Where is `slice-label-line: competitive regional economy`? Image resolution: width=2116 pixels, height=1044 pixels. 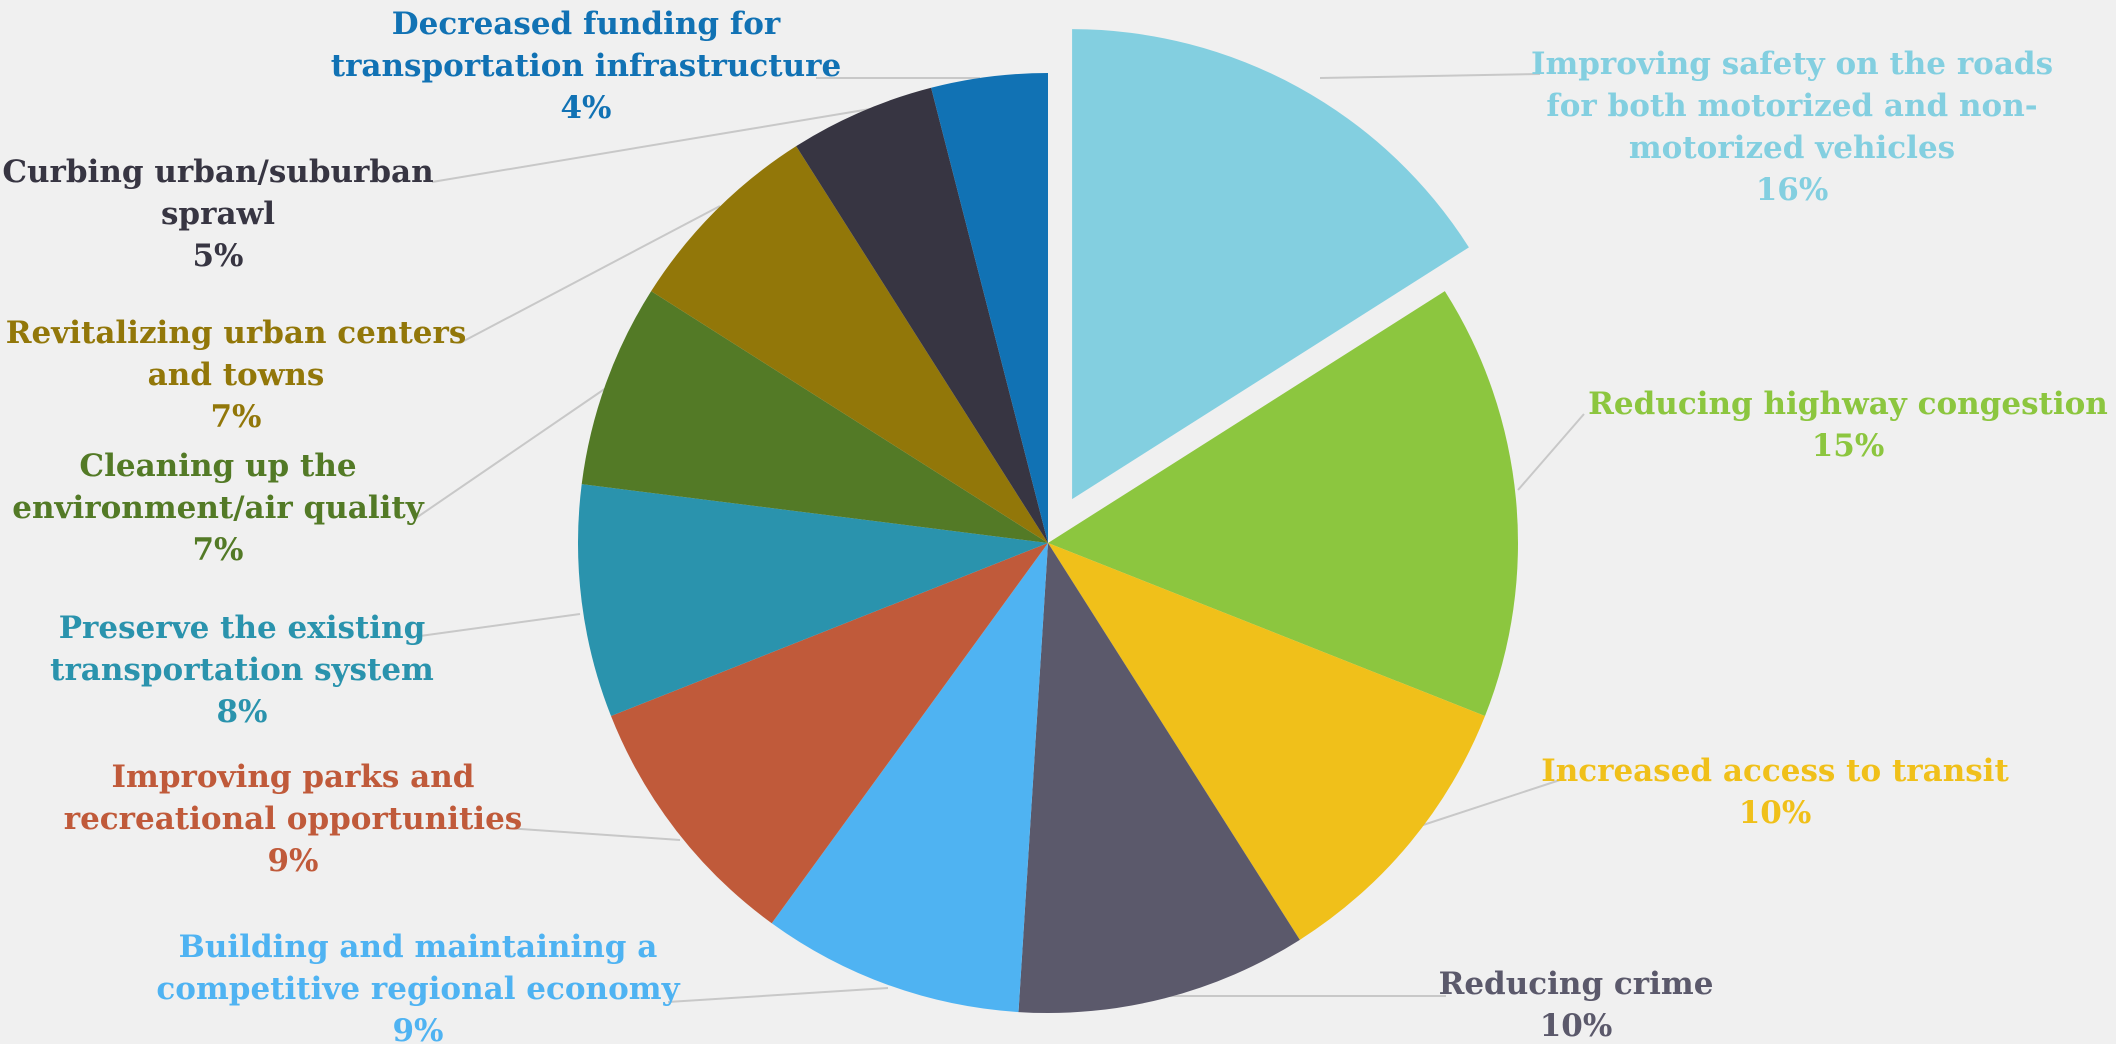 slice-label-line: competitive regional economy is located at coordinates (418, 989).